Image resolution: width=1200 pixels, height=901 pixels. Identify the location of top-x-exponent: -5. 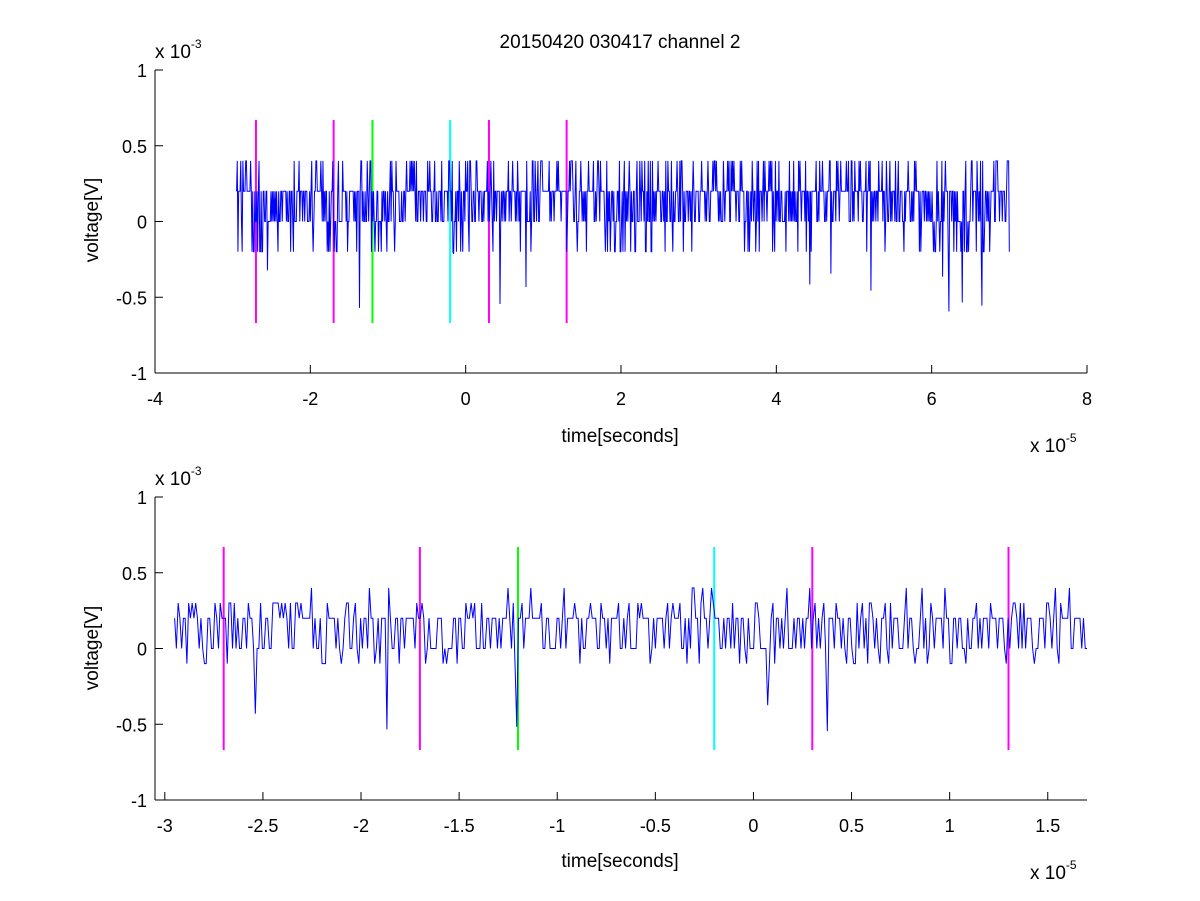
(1071, 438).